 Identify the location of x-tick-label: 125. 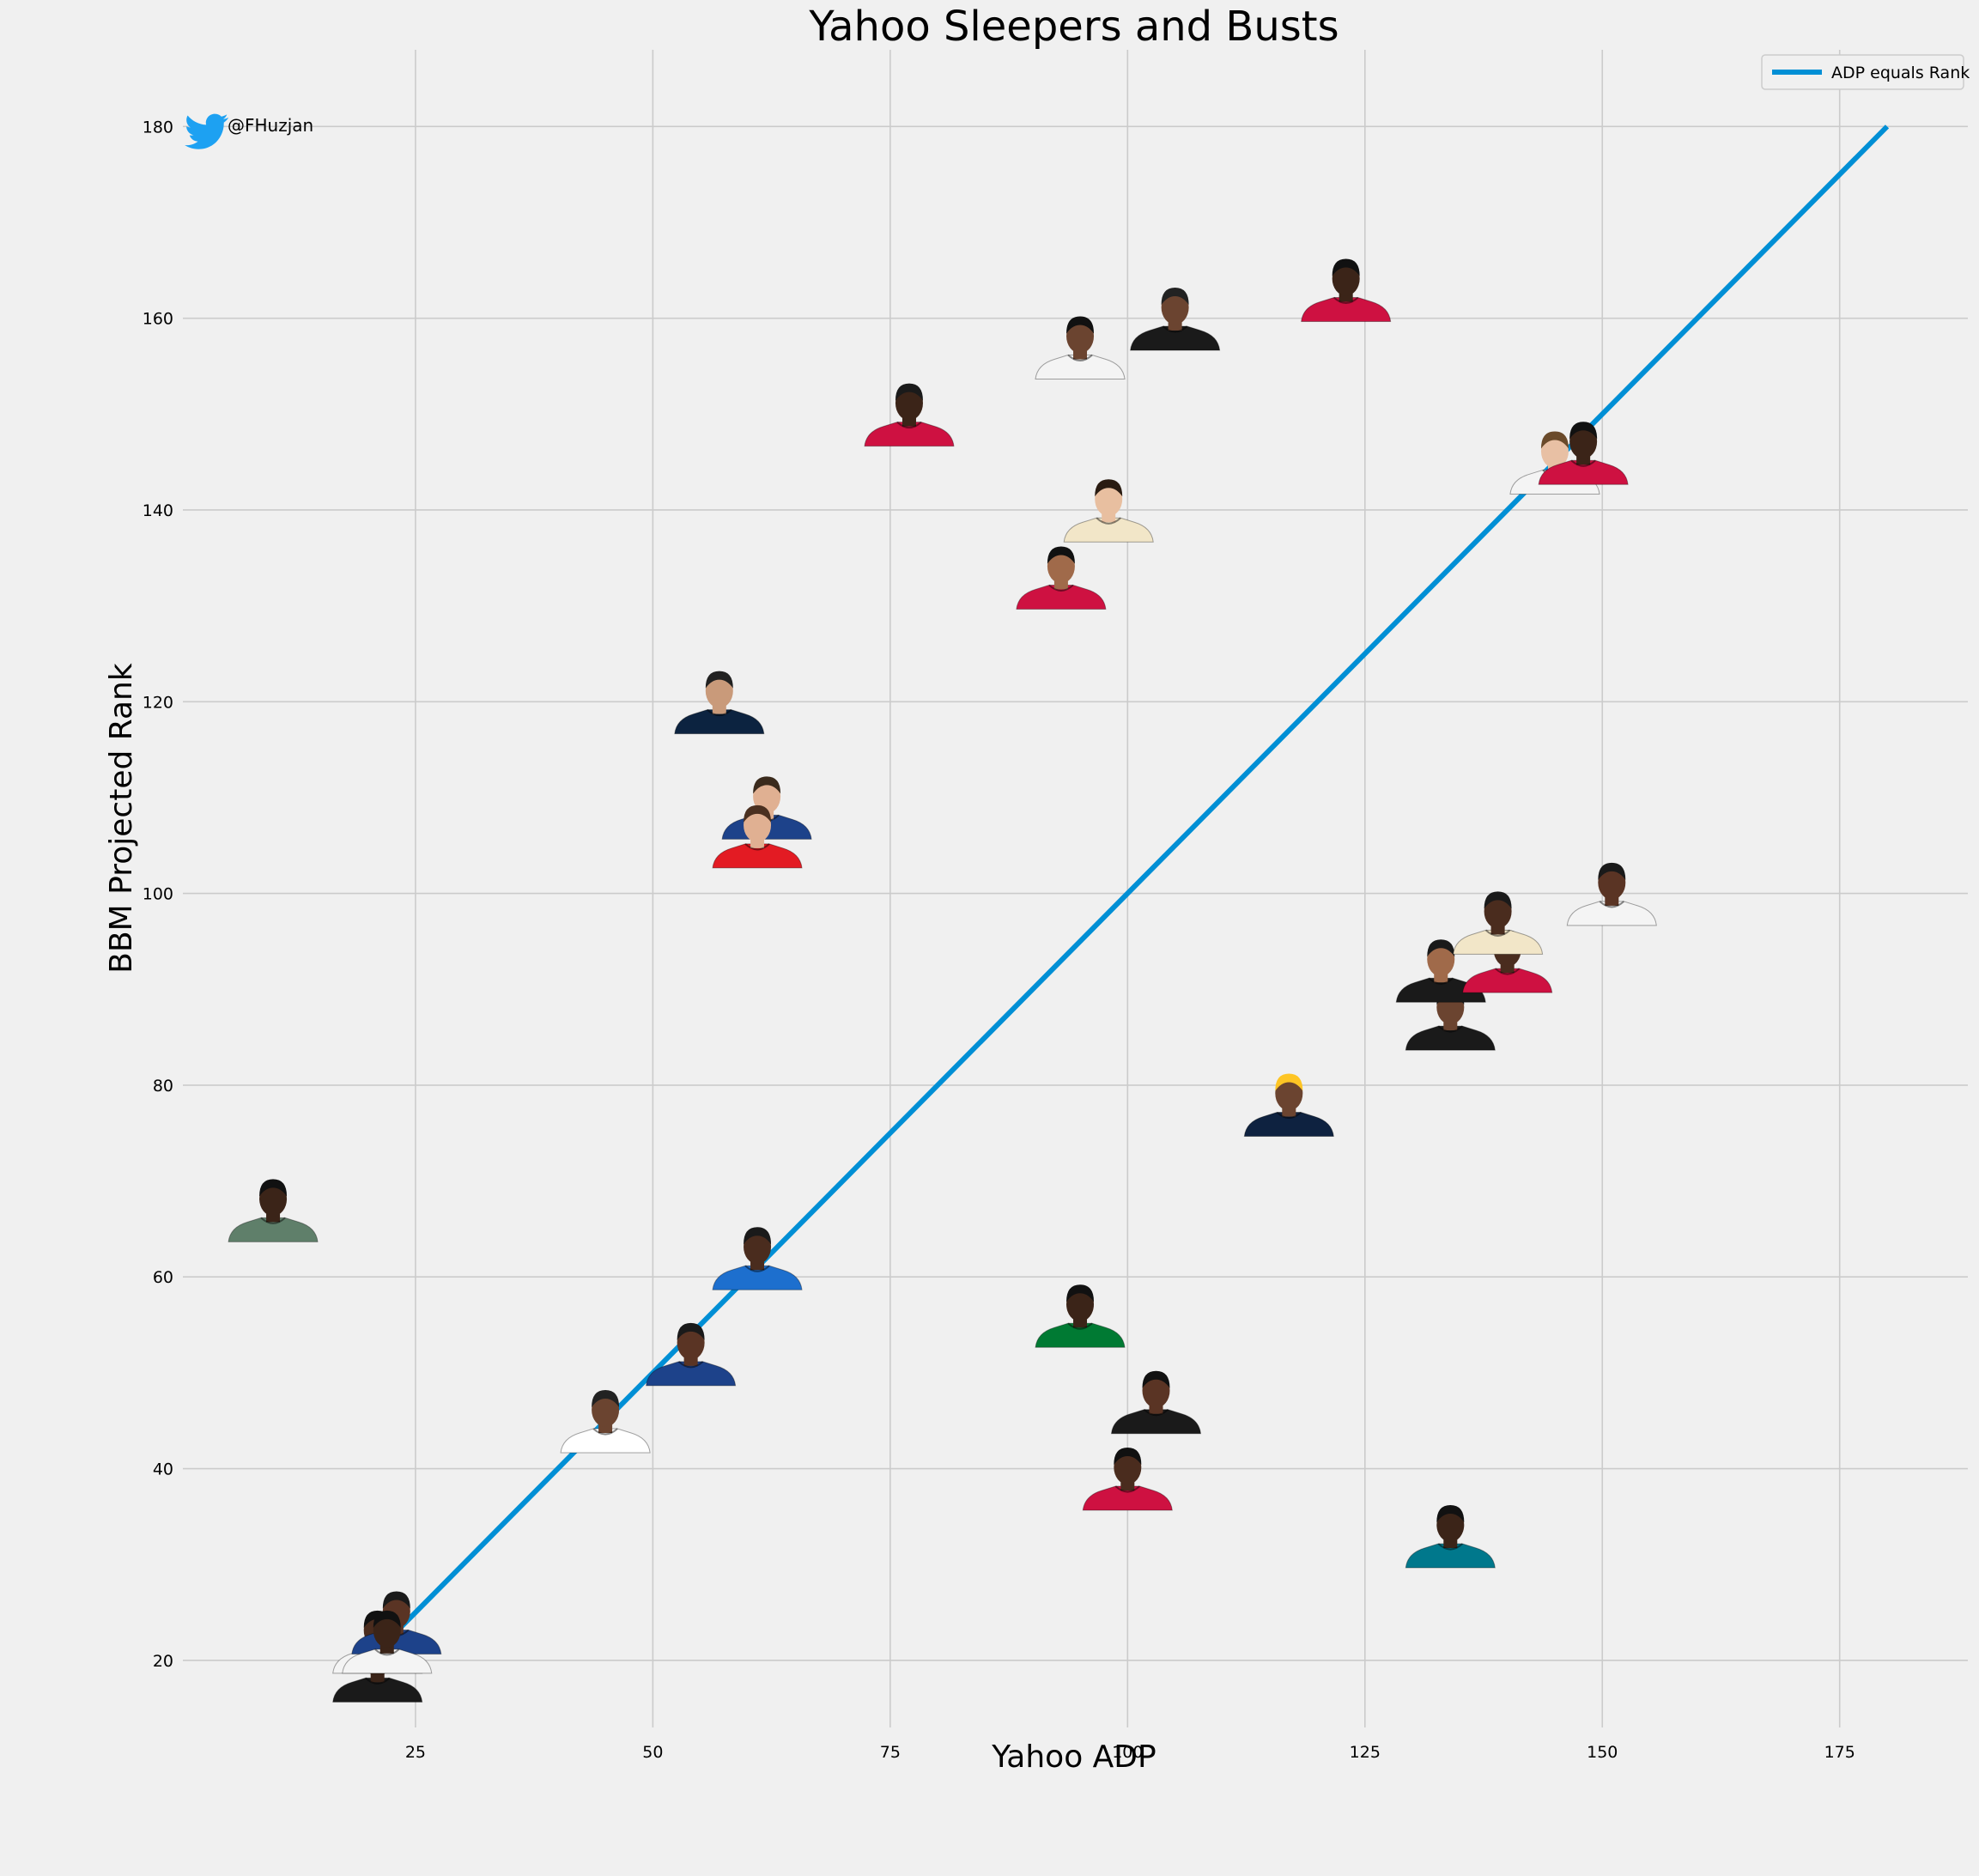
(1365, 1752).